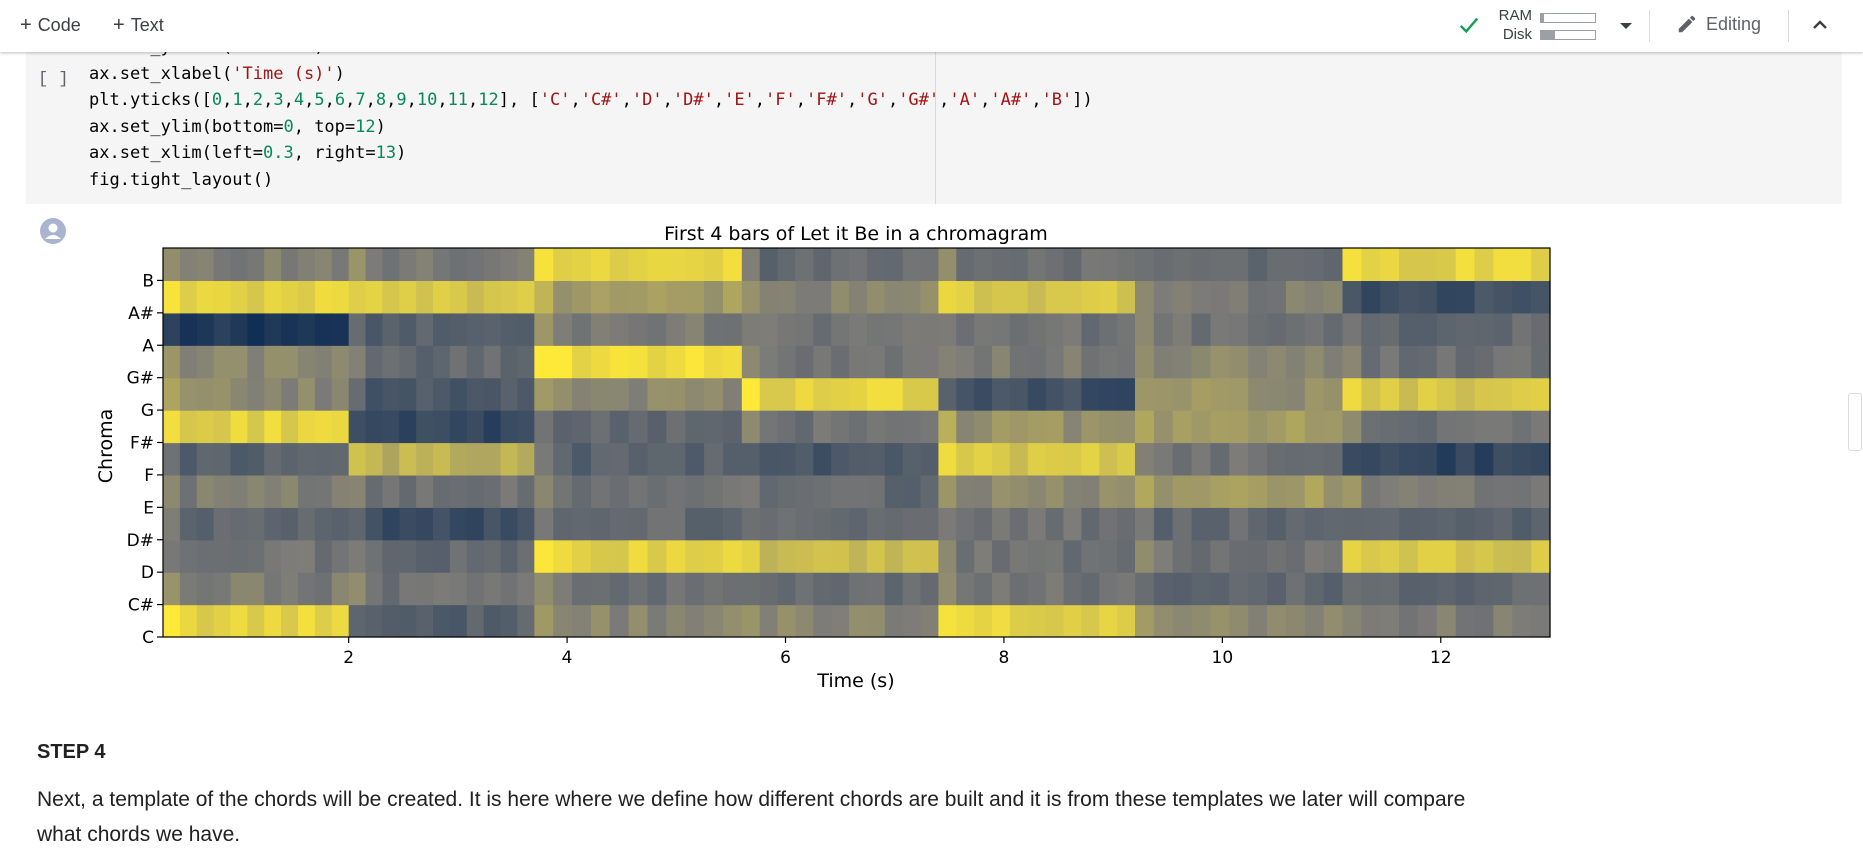 This screenshot has width=1863, height=852. Describe the element at coordinates (1469, 25) in the screenshot. I see `connected-check-icon` at that location.